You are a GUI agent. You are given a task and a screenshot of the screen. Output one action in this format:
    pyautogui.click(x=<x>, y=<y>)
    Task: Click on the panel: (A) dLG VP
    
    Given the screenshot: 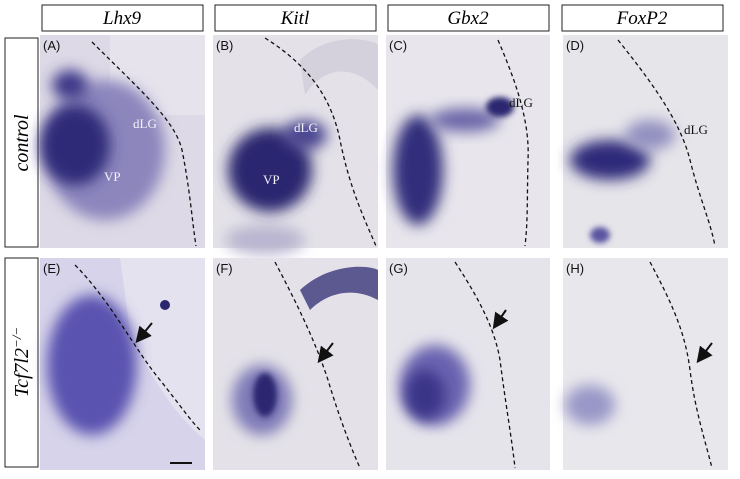 What is the action you would take?
    pyautogui.click(x=122, y=141)
    